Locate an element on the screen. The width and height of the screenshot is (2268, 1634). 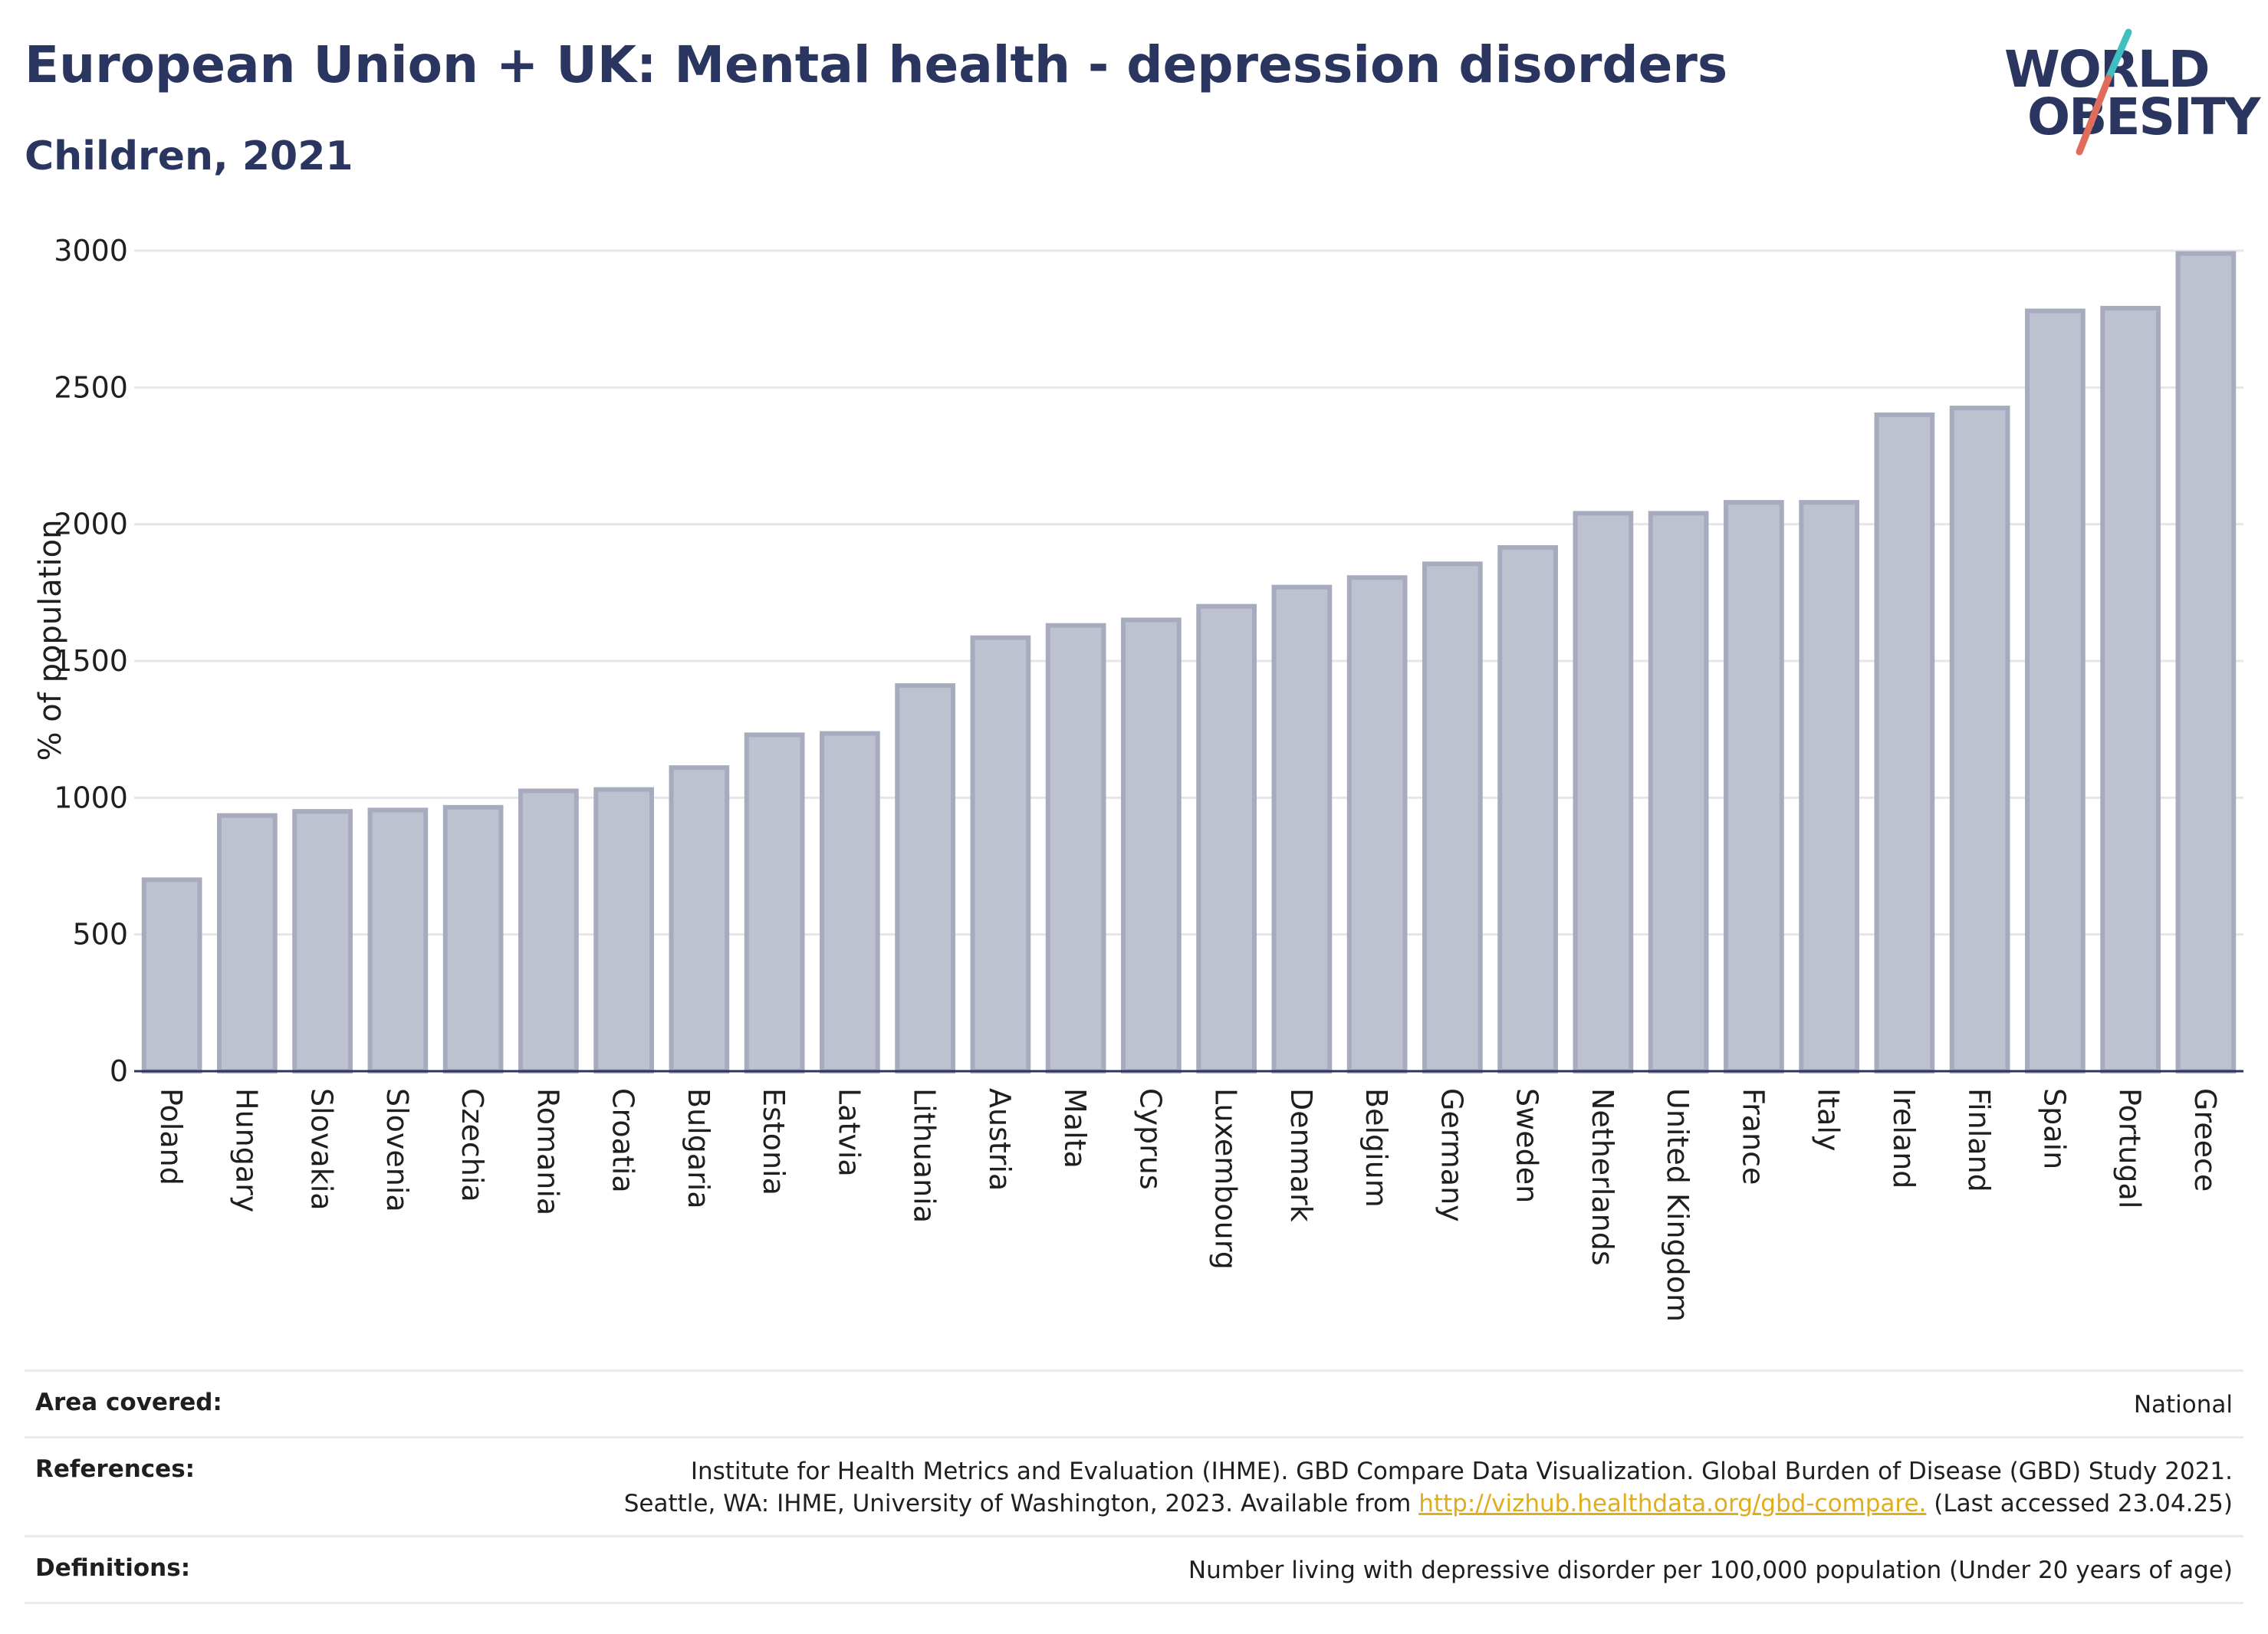
bar-germany is located at coordinates (1452, 817).